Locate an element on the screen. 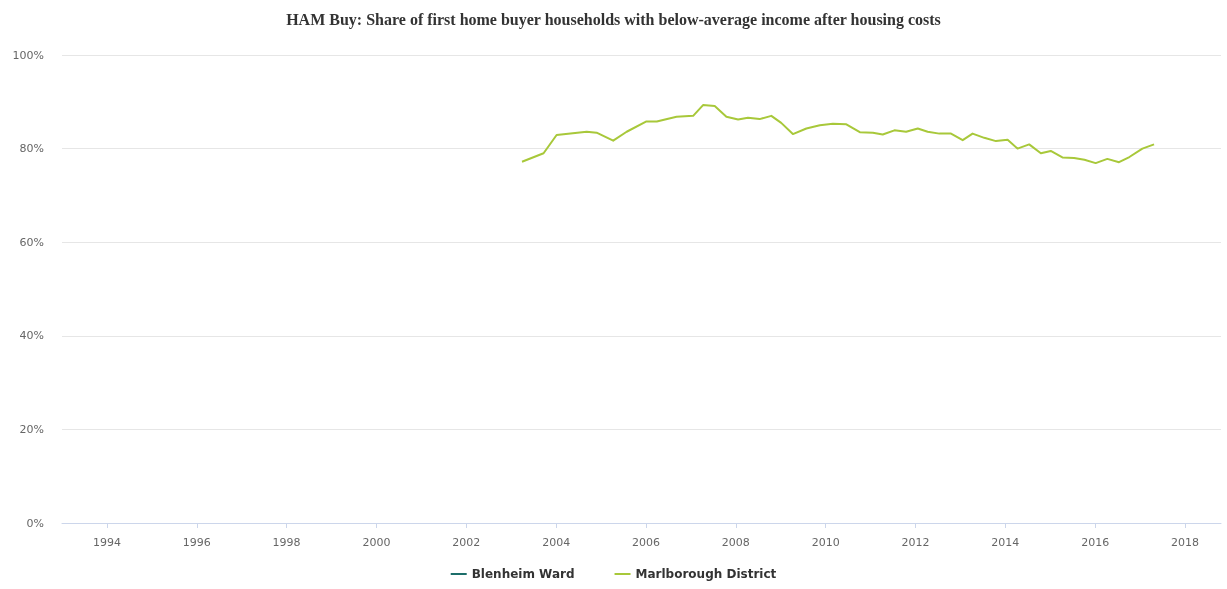  y-tick-label: 40% is located at coordinates (31, 336).